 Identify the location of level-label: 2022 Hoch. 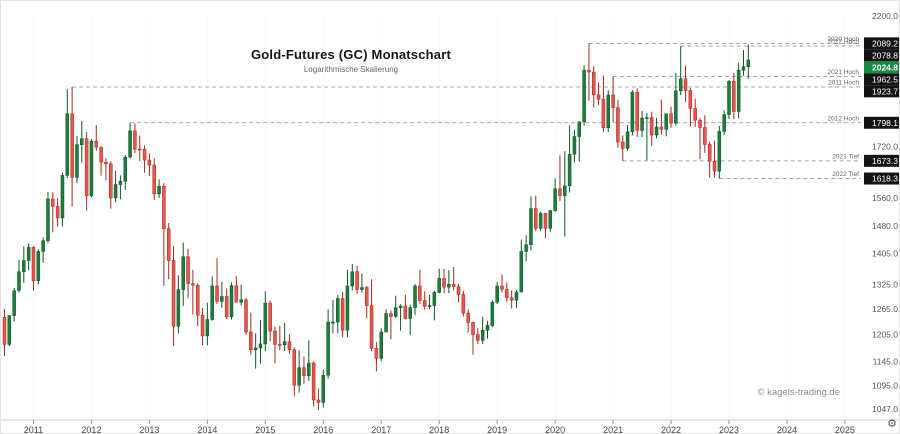
(844, 41).